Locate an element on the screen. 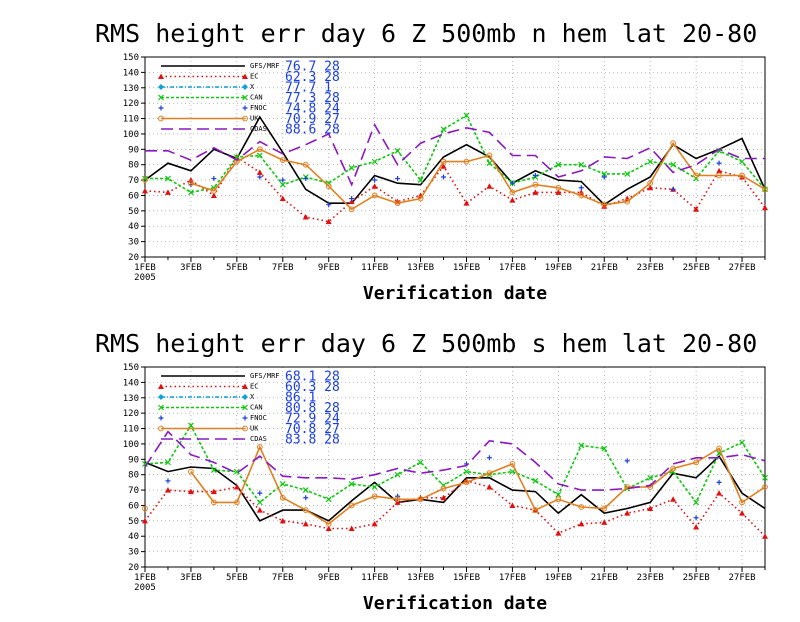 Image resolution: width=800 pixels, height=622 pixels. chart-1-ytick-label: 140 is located at coordinates (131, 73).